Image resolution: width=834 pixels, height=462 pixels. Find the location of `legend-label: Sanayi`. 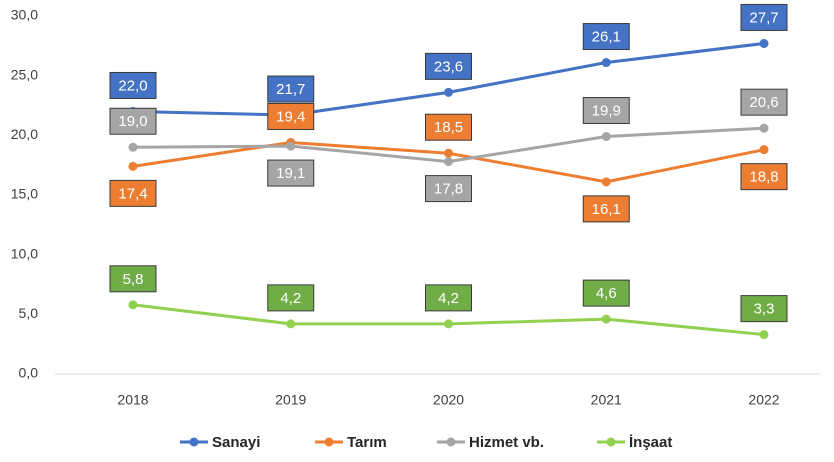

legend-label: Sanayi is located at coordinates (236, 442).